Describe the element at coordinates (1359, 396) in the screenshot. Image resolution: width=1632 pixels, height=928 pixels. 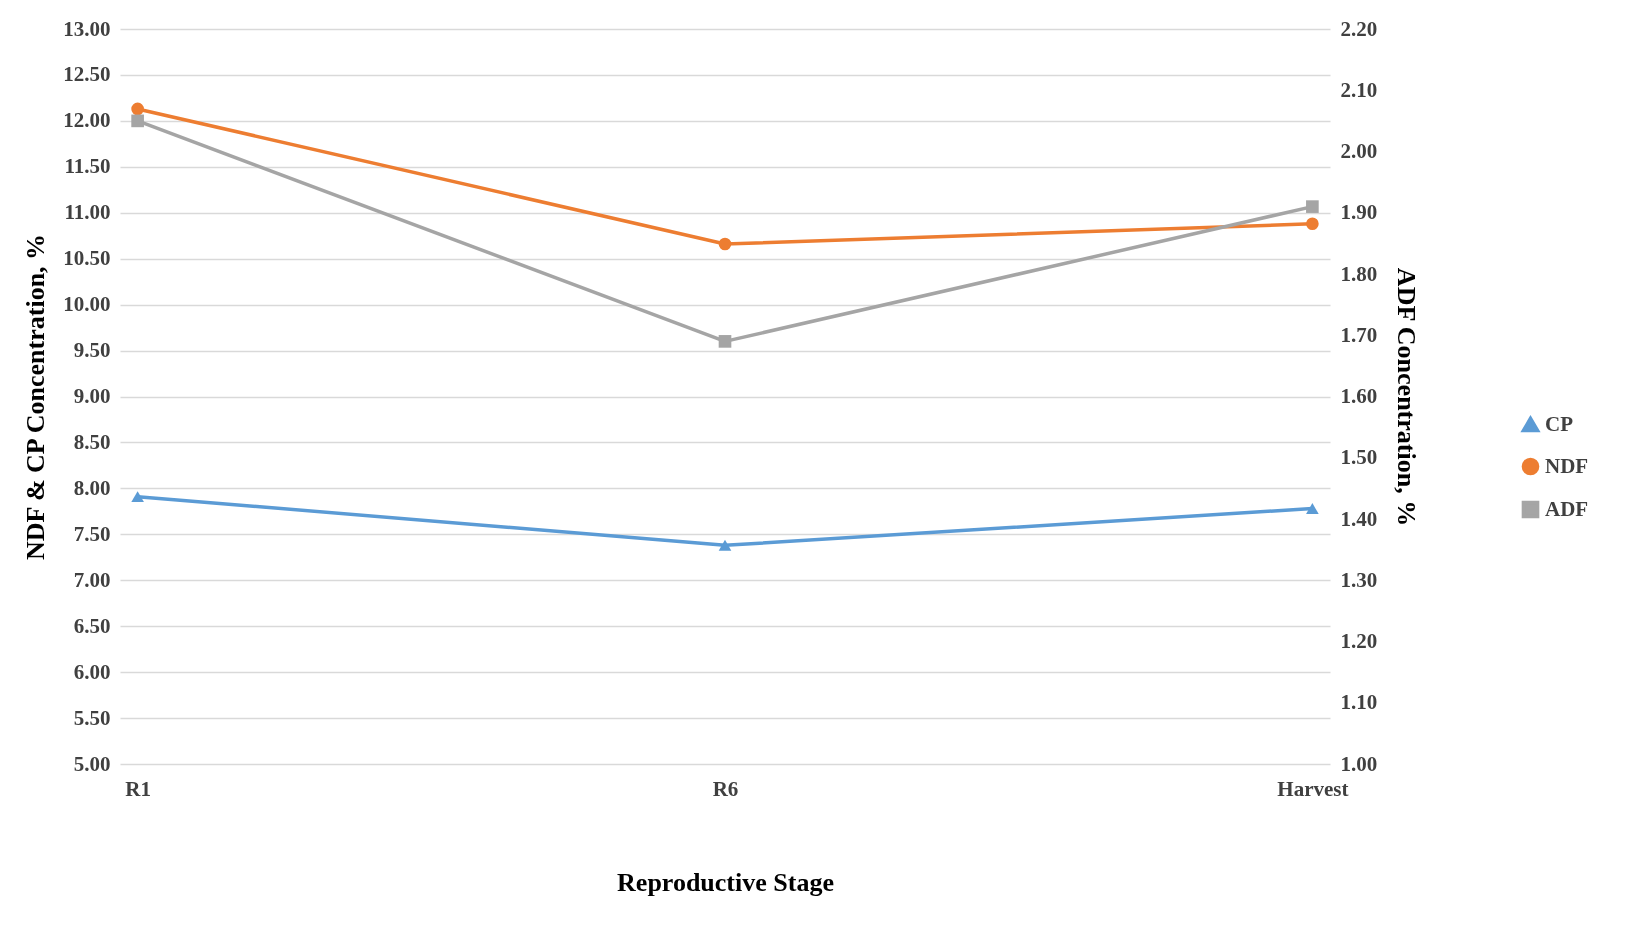
I see `y2-tick-label: 1.60` at that location.